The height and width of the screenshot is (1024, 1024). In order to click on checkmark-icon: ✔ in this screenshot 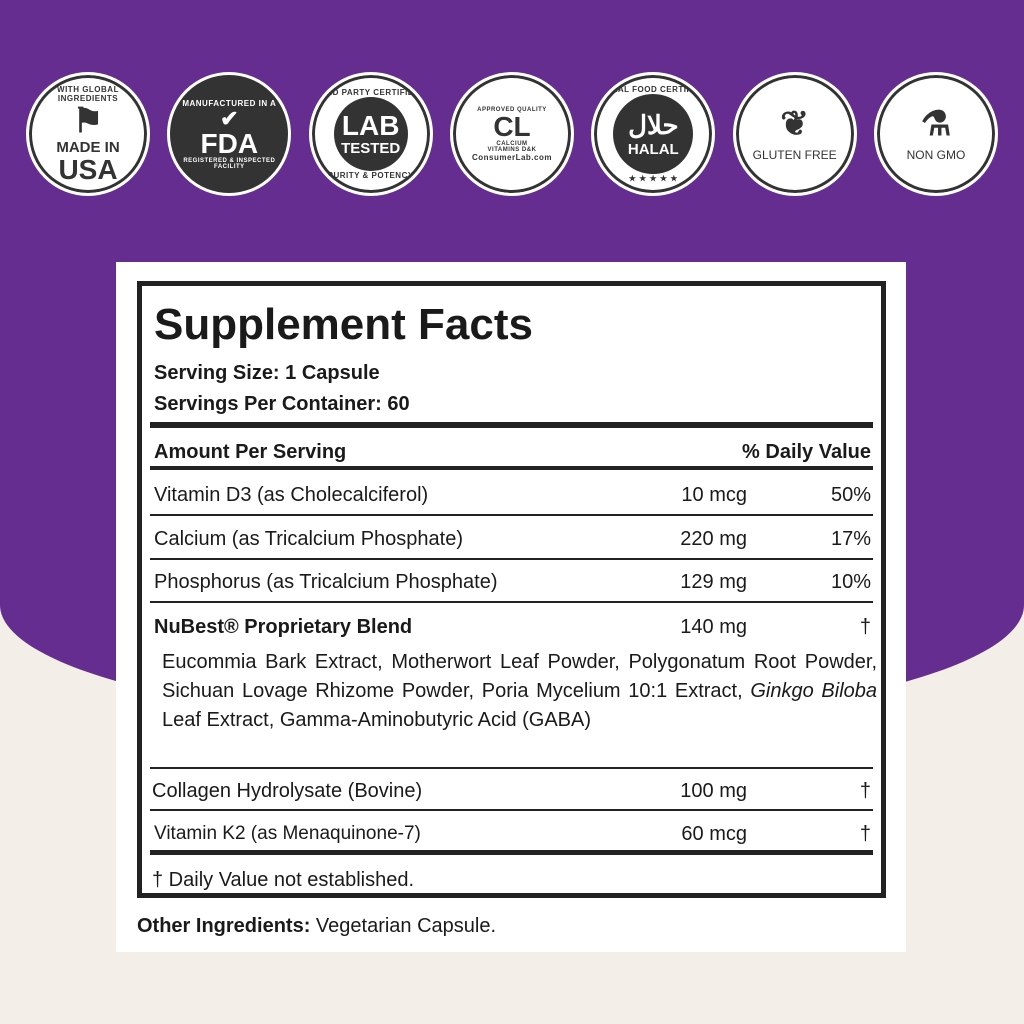, I will do `click(229, 118)`.